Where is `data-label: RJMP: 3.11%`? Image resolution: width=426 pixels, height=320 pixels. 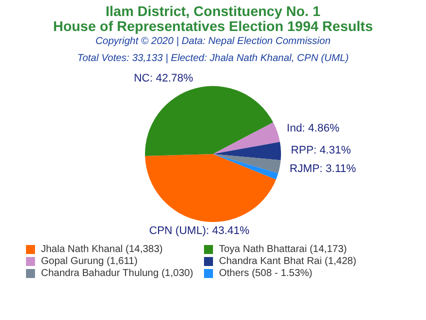 data-label: RJMP: 3.11% is located at coordinates (323, 168).